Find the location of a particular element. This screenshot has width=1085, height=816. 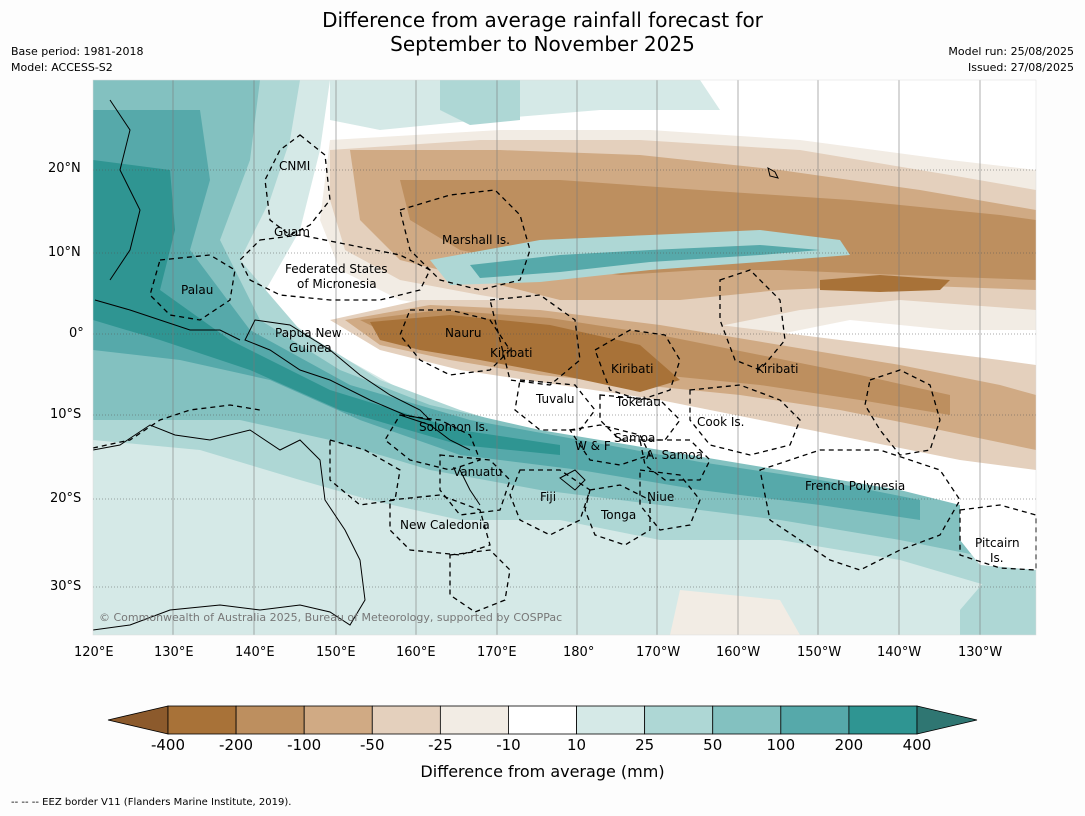

label-fiji: Fiji is located at coordinates (548, 497).